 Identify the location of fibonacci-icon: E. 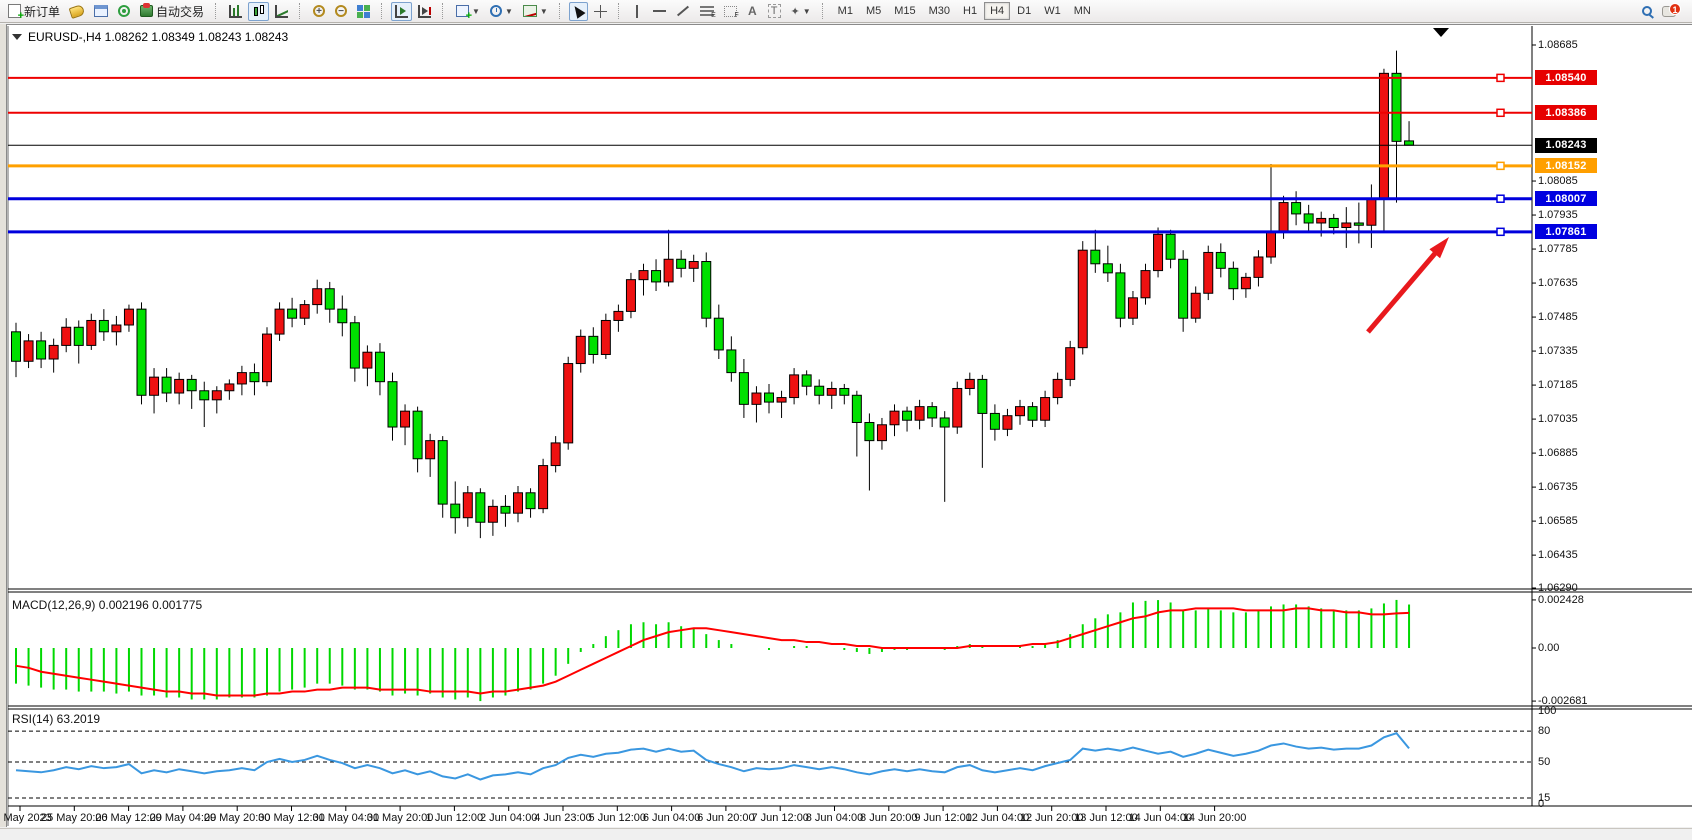
(707, 12).